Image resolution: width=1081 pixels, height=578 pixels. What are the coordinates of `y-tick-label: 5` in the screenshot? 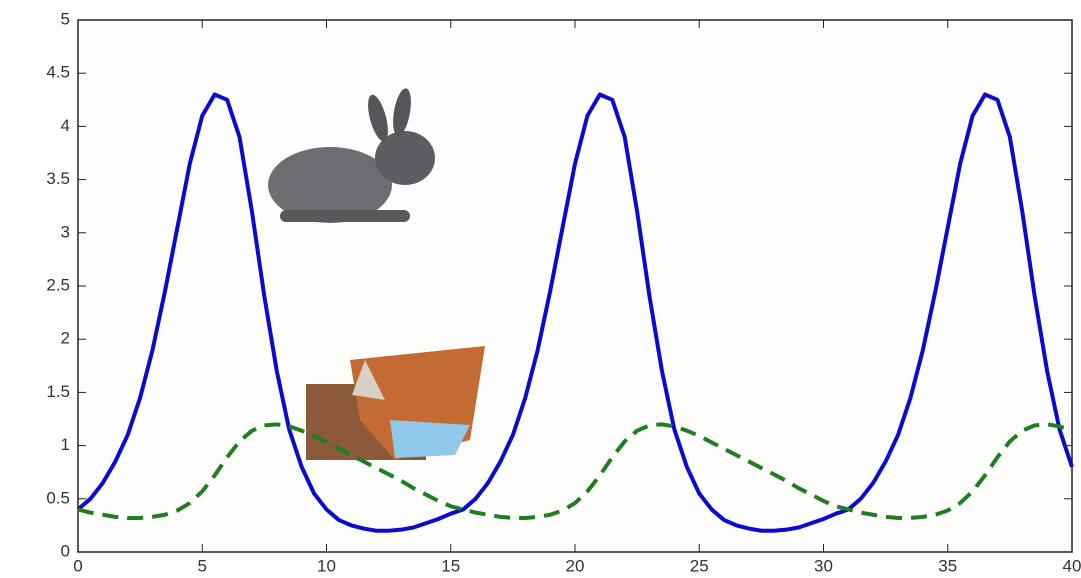 It's located at (65, 18).